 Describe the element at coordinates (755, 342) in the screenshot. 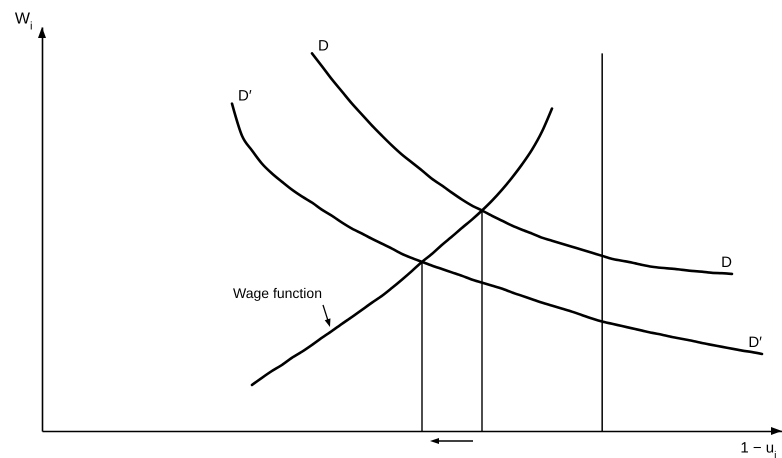

I see `series-label: D′` at that location.